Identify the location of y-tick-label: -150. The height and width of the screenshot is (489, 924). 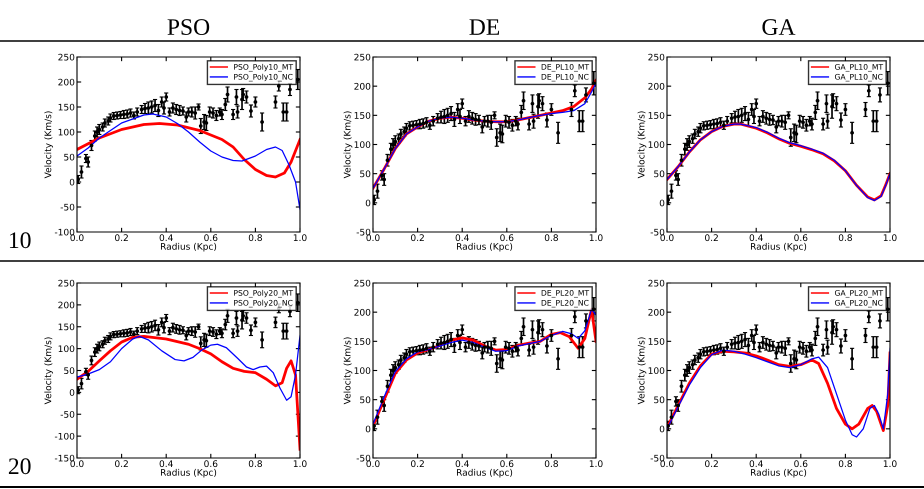
(64, 458).